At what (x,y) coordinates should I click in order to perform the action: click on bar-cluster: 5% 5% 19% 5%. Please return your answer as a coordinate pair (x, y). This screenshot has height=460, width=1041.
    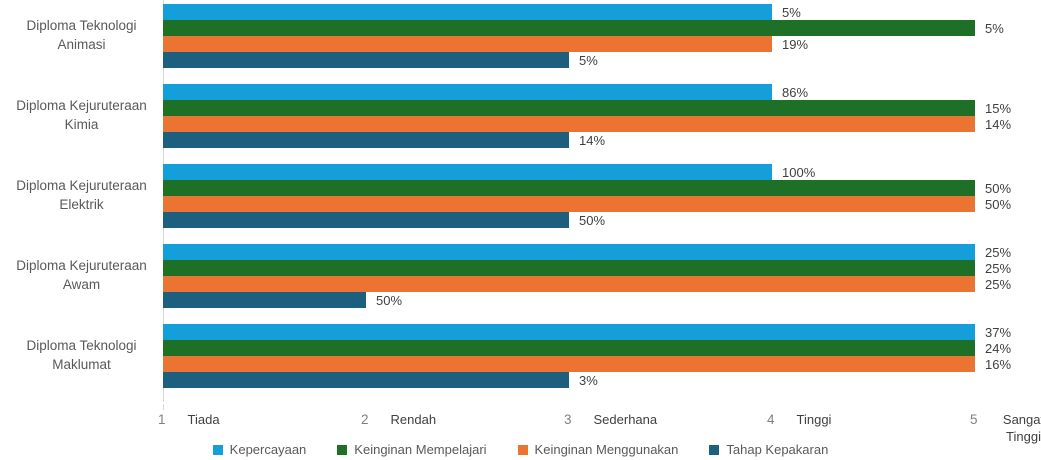
    Looking at the image, I should click on (602, 36).